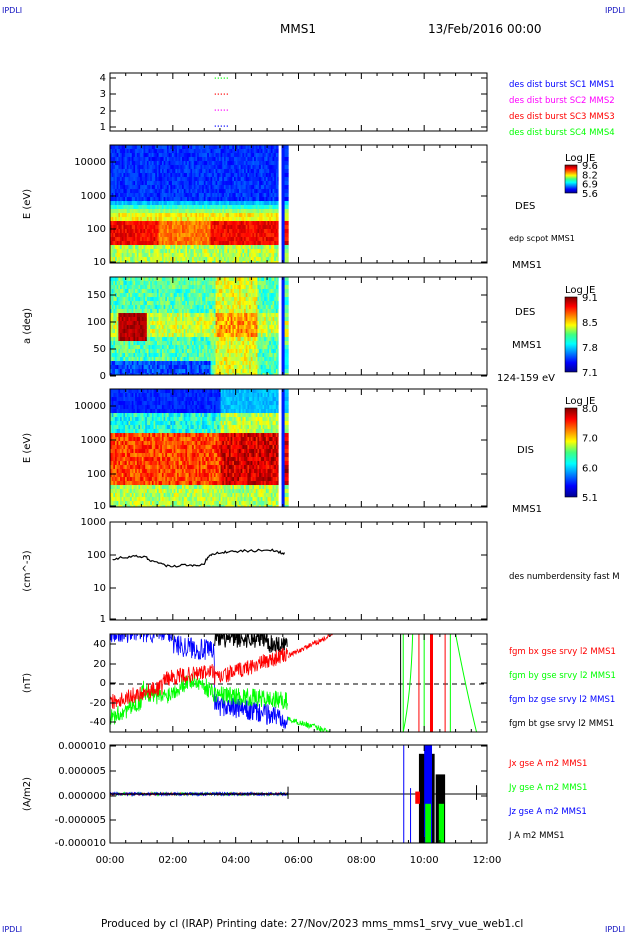 The image size is (630, 934). Describe the element at coordinates (615, 929) in the screenshot. I see `corner-mark-bottom-right: IPDLI` at that location.